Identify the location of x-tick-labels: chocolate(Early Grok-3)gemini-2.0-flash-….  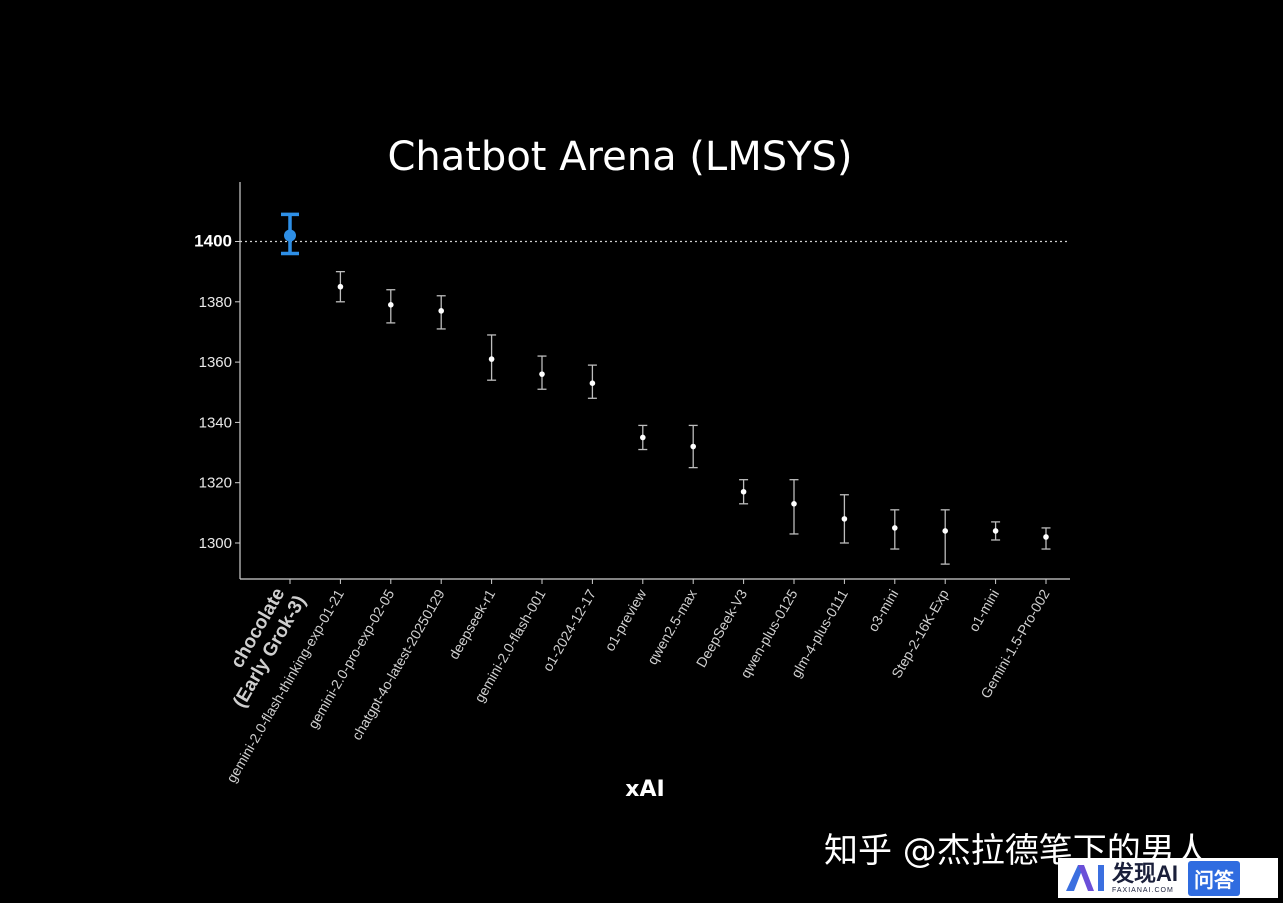
(631, 682).